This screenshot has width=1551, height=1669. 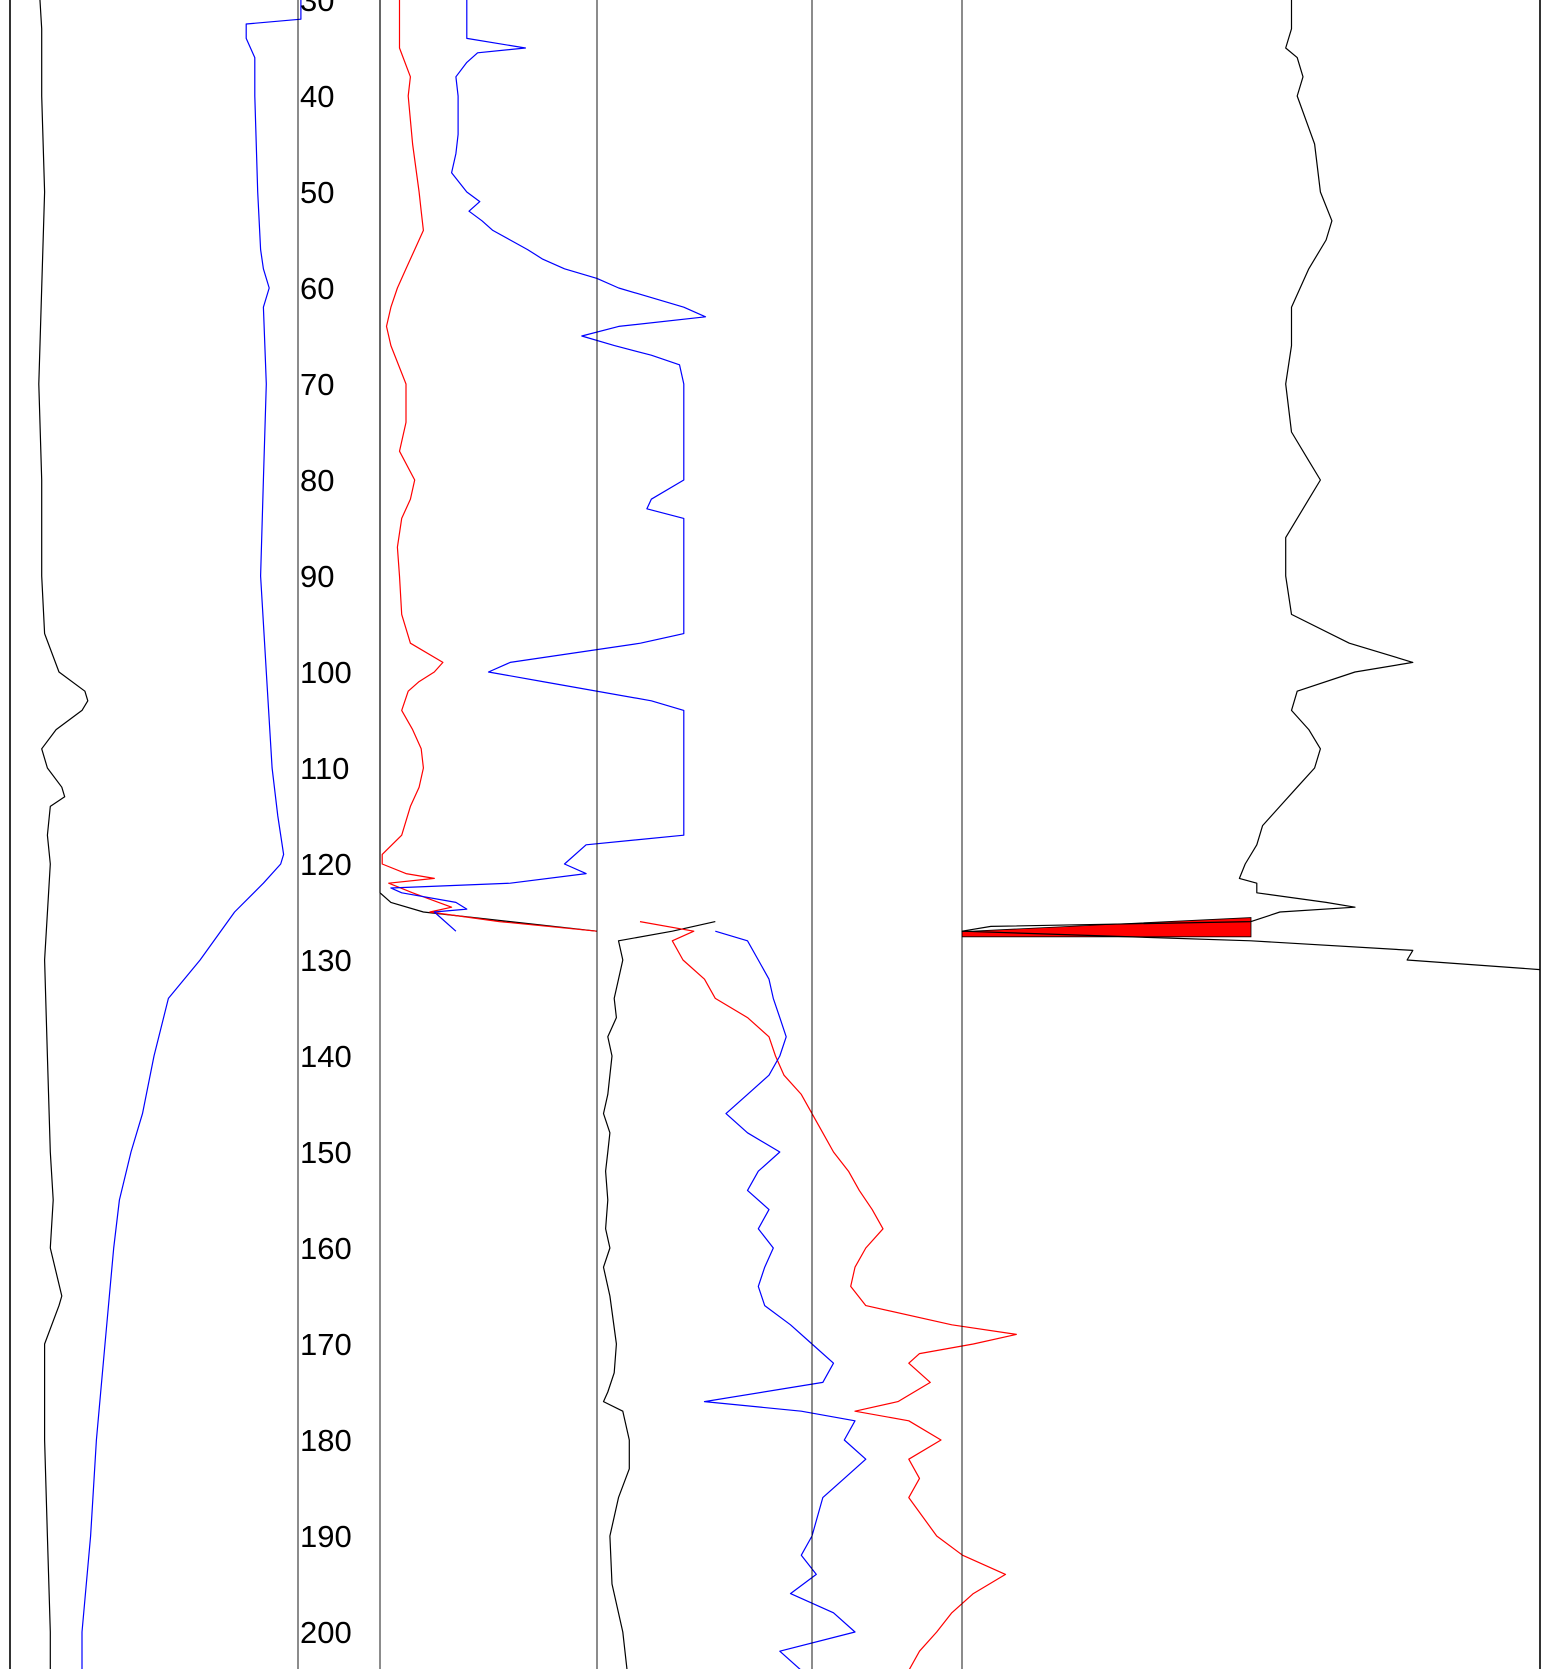 I want to click on depth-tick-label: 160, so click(x=326, y=1248).